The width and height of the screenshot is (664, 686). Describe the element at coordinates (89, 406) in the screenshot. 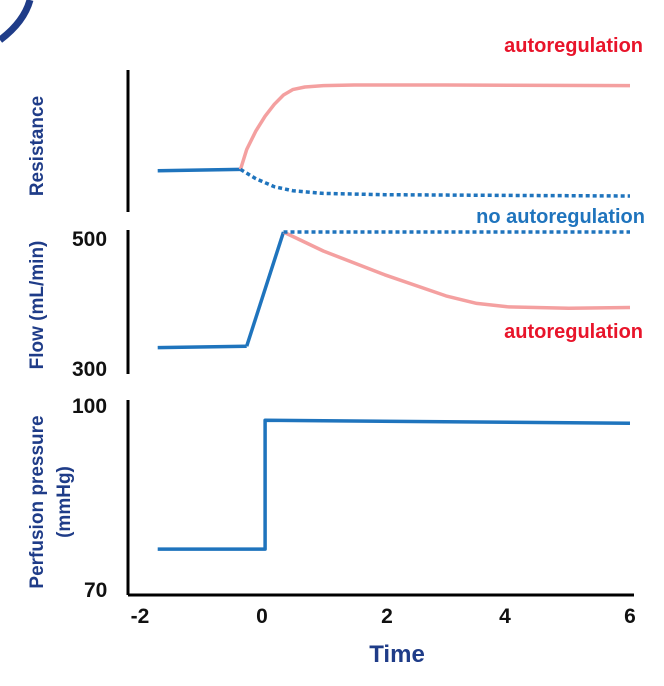

I see `pressure-y-tick-100: 100` at that location.